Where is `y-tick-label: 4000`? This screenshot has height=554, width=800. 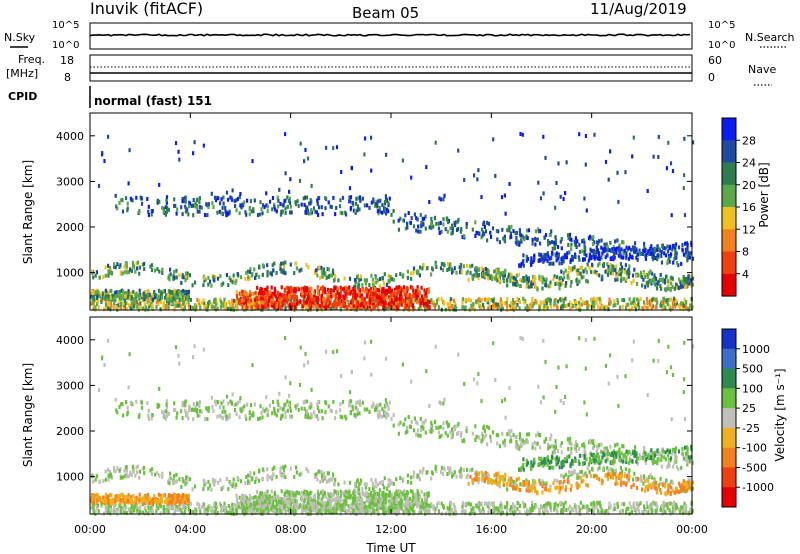
y-tick-label: 4000 is located at coordinates (70, 136).